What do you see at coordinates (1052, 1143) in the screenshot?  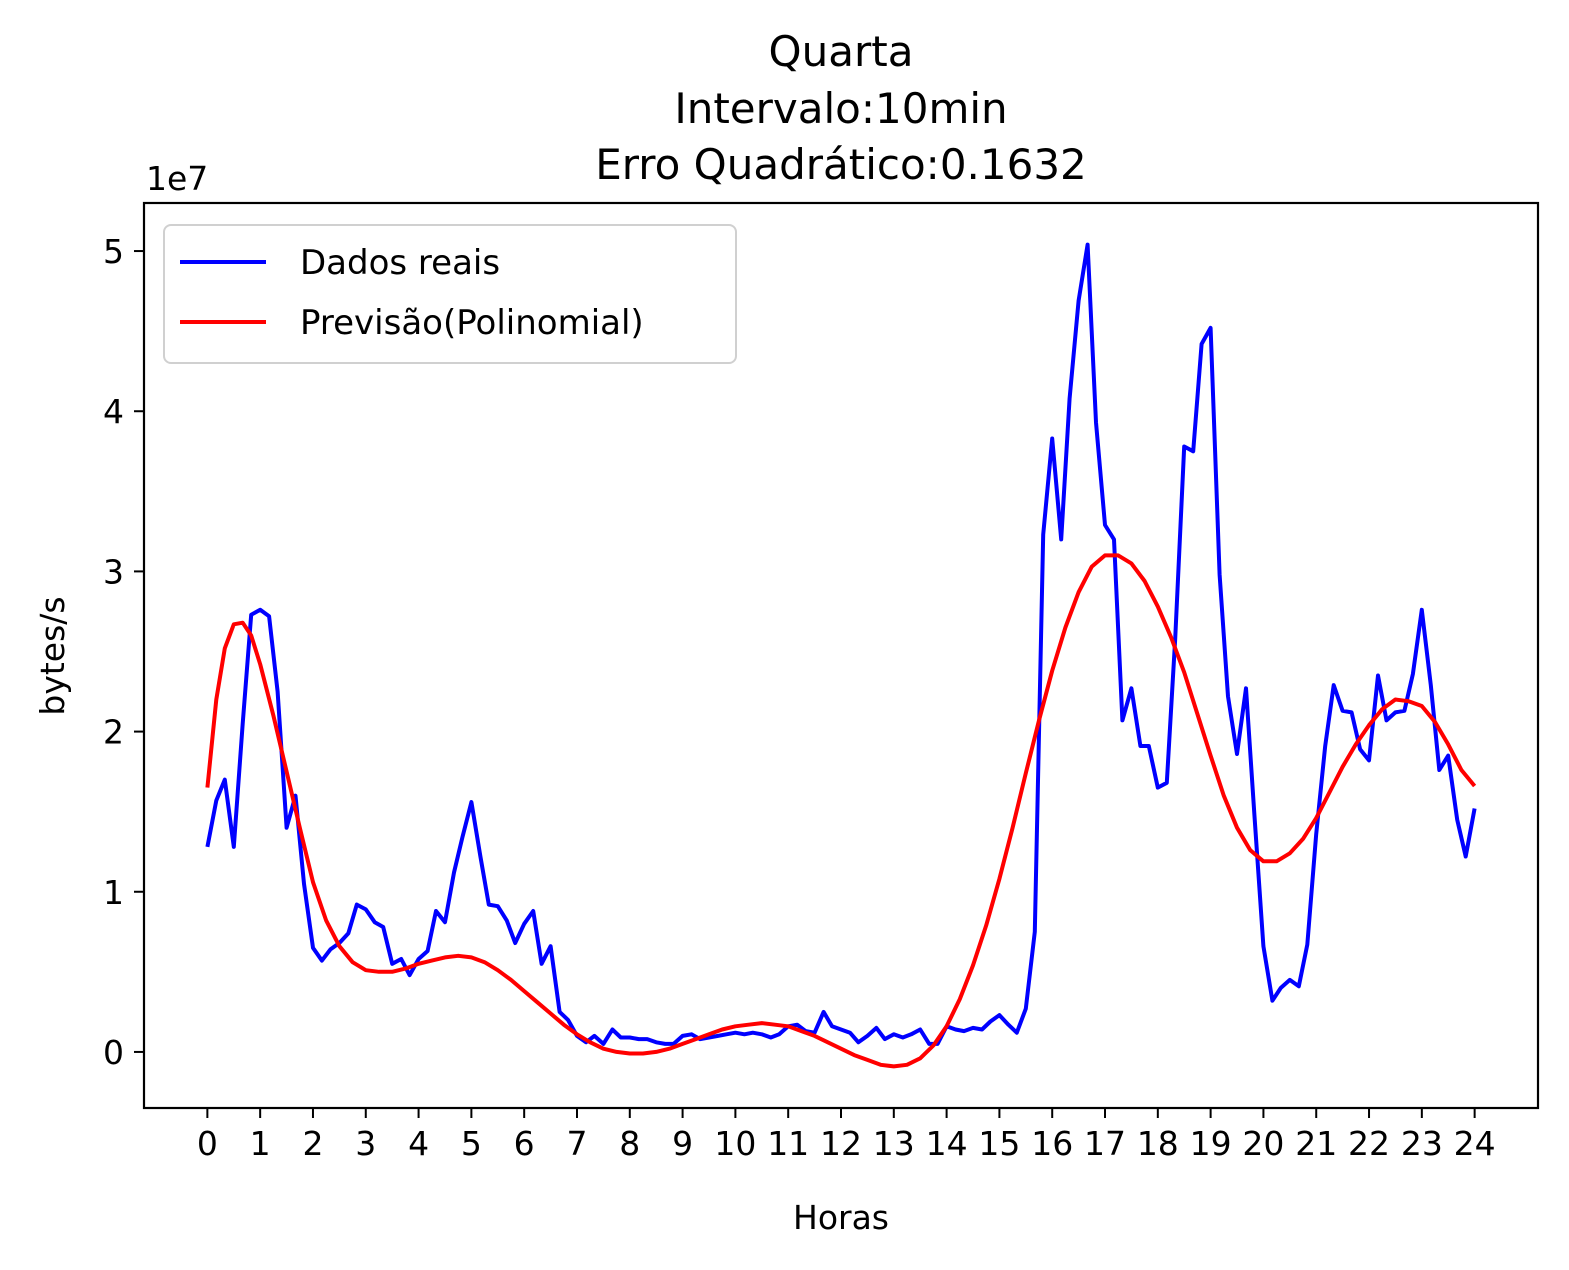 I see `x-tick-label: 16` at bounding box center [1052, 1143].